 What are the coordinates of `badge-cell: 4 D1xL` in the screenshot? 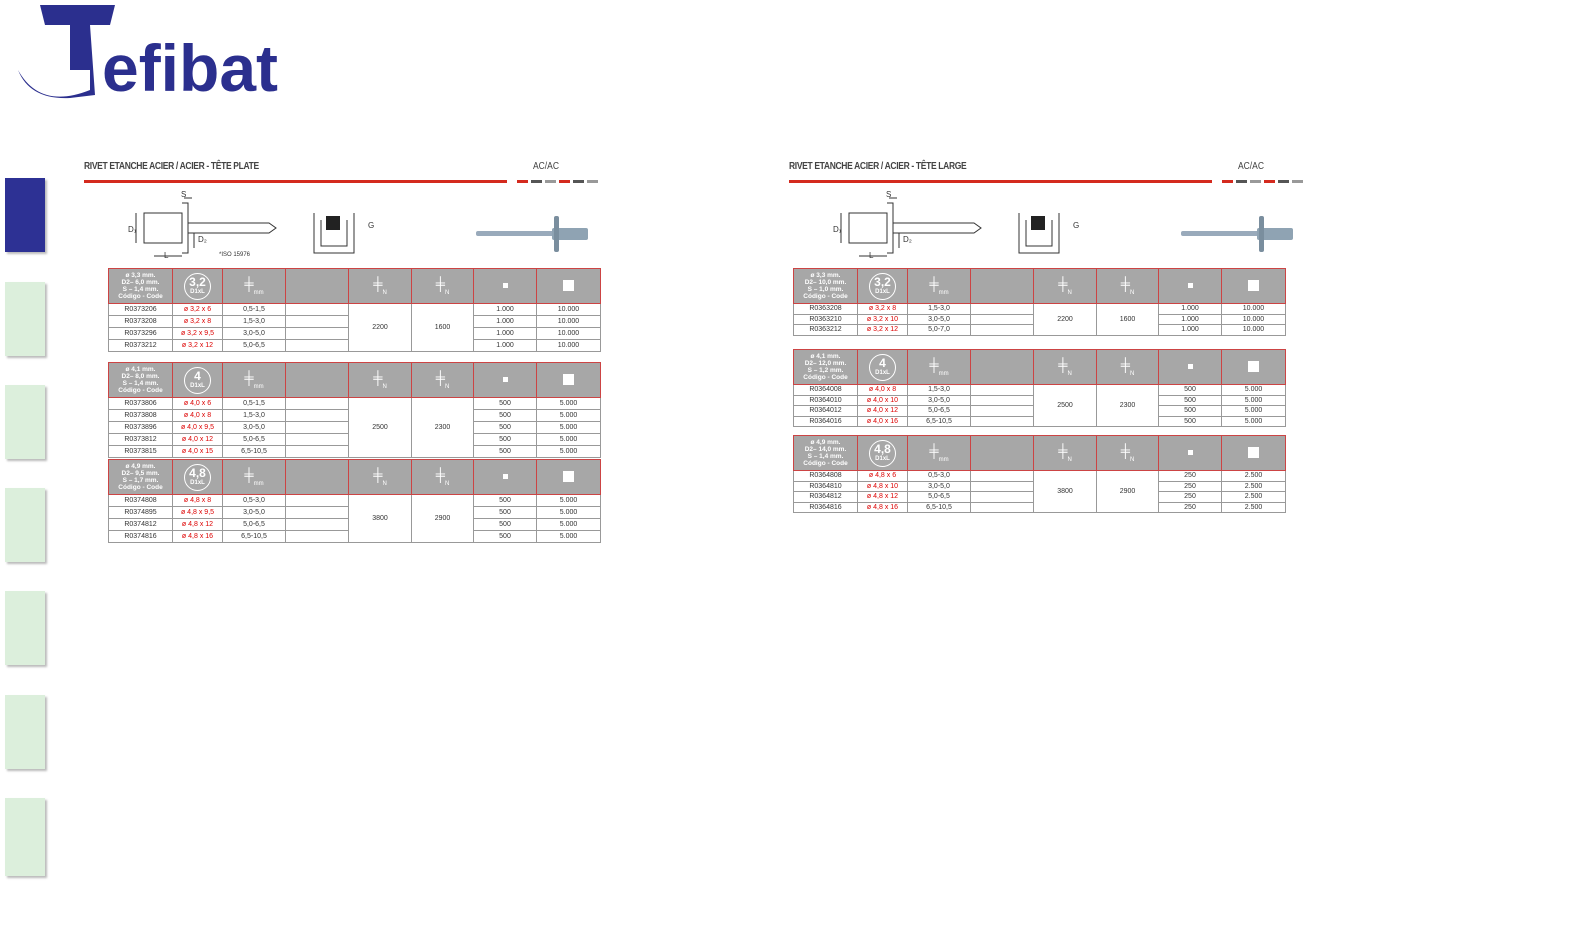 It's located at (882, 367).